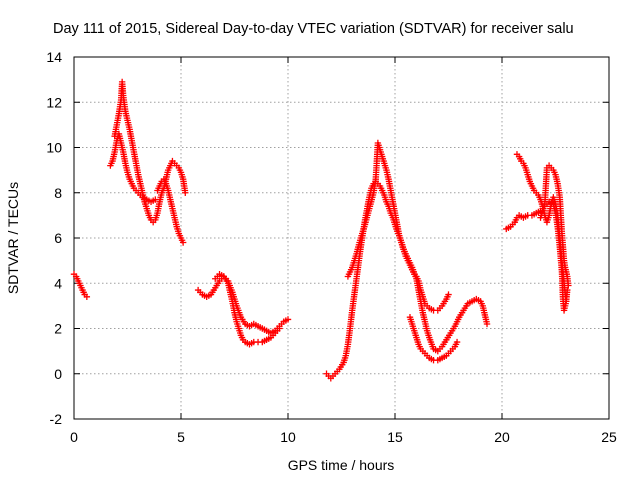 The width and height of the screenshot is (640, 480). Describe the element at coordinates (247, 309) in the screenshot. I see `series-arc6` at that location.